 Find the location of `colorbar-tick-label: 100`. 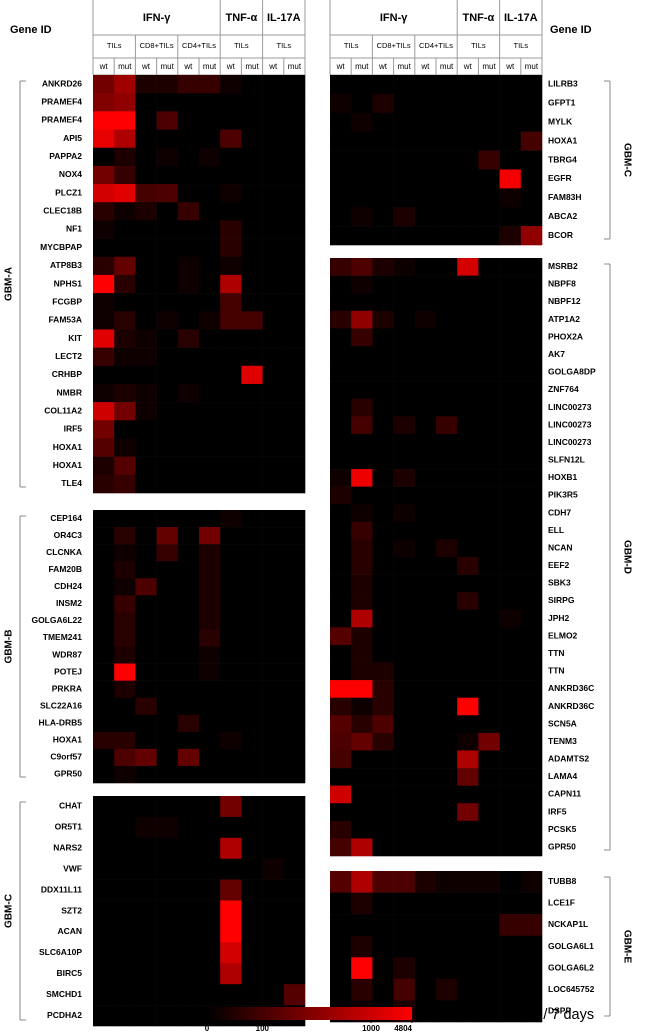

colorbar-tick-label: 100 is located at coordinates (263, 1028).